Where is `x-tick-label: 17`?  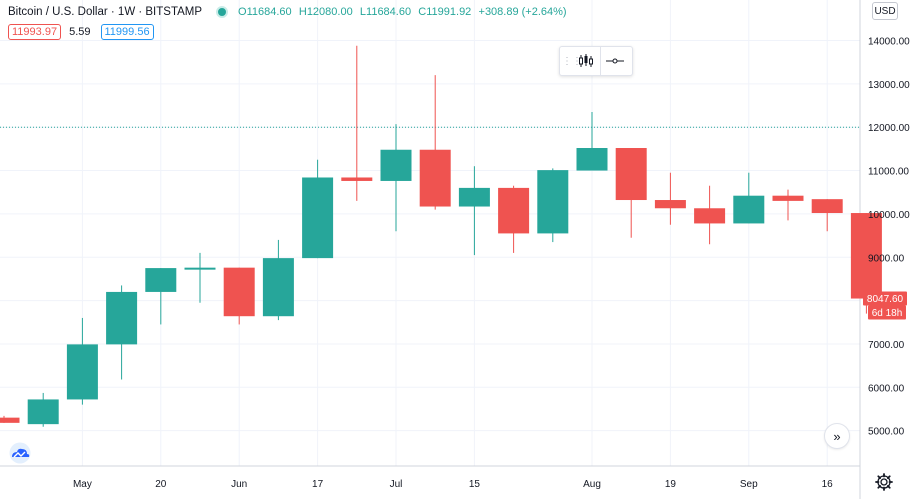
x-tick-label: 17 is located at coordinates (318, 484).